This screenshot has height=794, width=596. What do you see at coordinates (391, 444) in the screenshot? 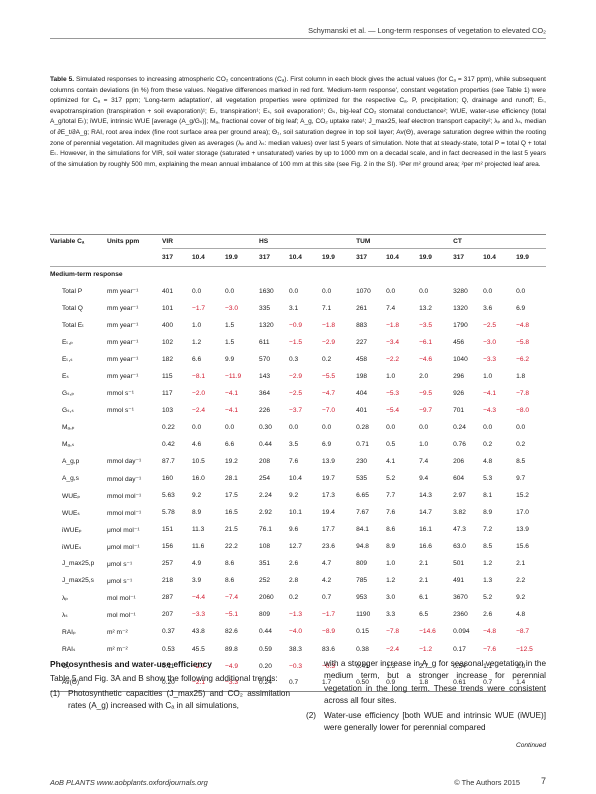
I see `table-cell: 0.5` at bounding box center [391, 444].